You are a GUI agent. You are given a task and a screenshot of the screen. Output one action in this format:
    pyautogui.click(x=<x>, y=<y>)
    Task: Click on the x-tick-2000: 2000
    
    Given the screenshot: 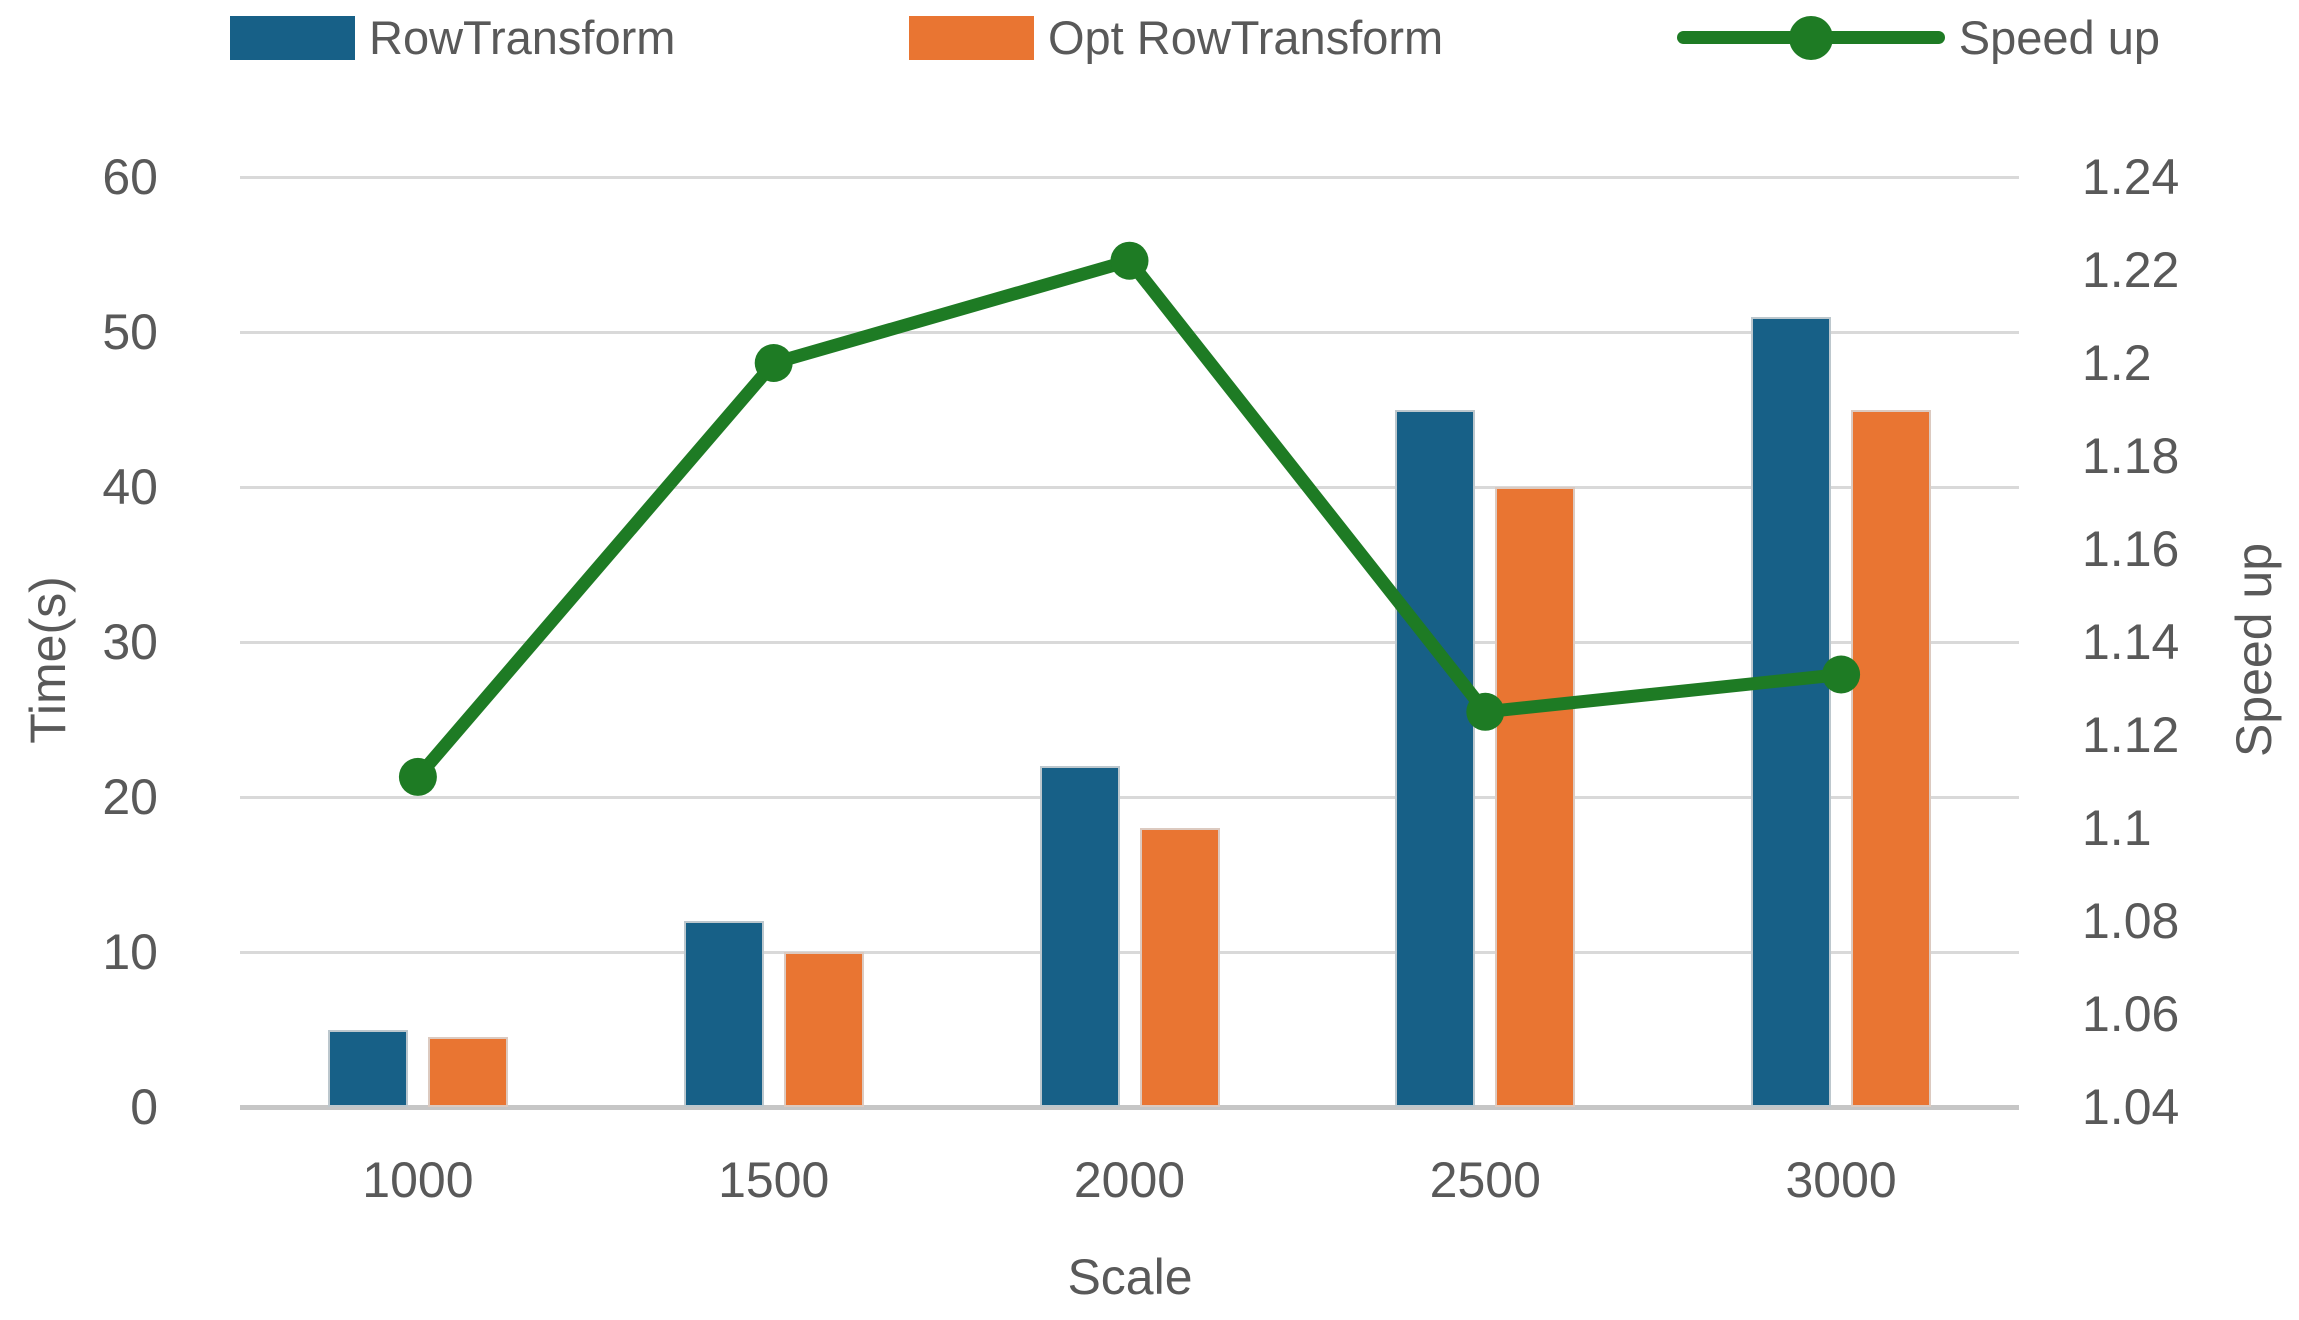 What is the action you would take?
    pyautogui.click(x=1129, y=1180)
    